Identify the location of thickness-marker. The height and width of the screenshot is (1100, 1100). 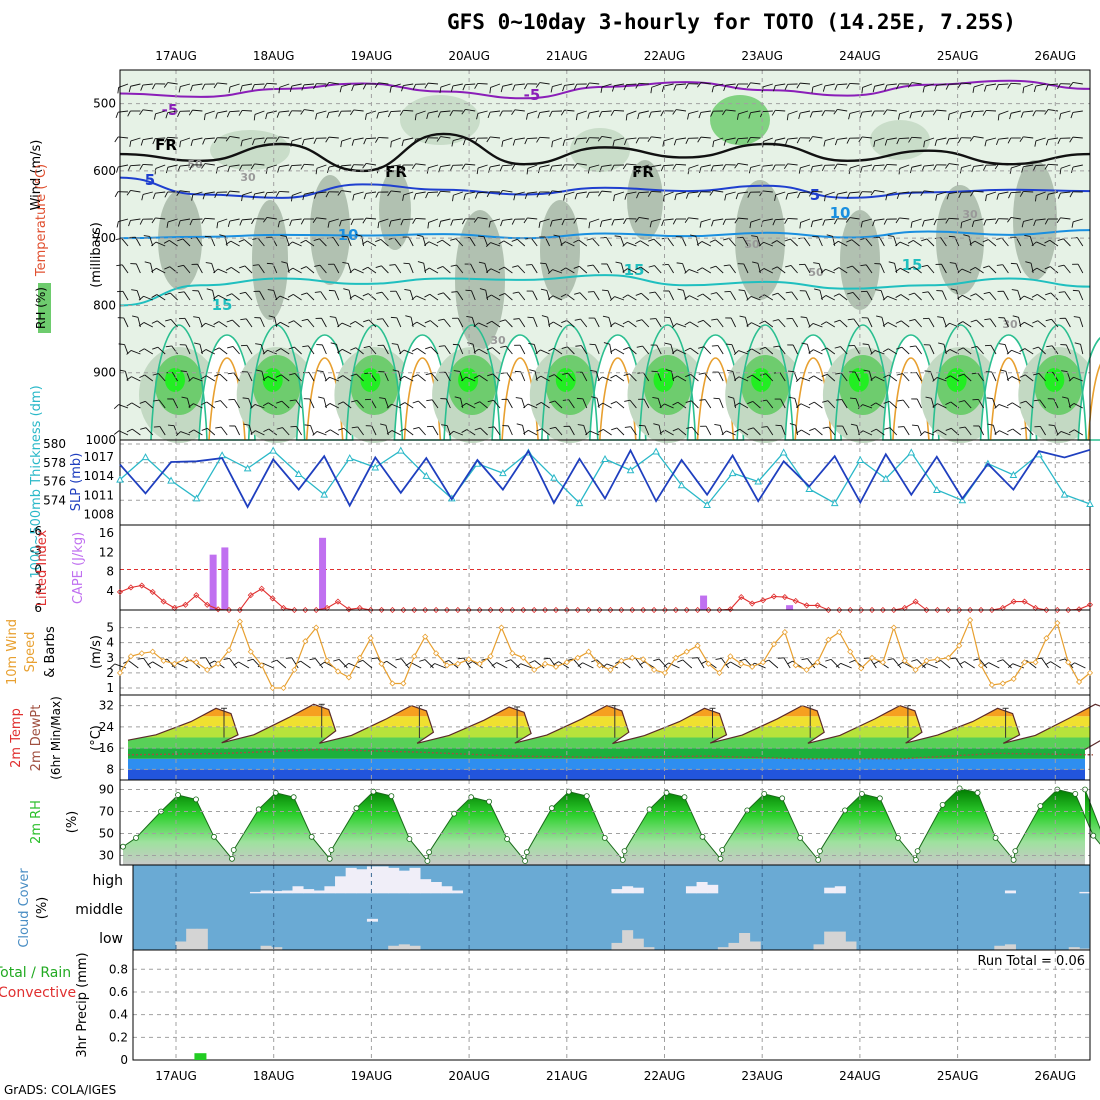
(273, 450).